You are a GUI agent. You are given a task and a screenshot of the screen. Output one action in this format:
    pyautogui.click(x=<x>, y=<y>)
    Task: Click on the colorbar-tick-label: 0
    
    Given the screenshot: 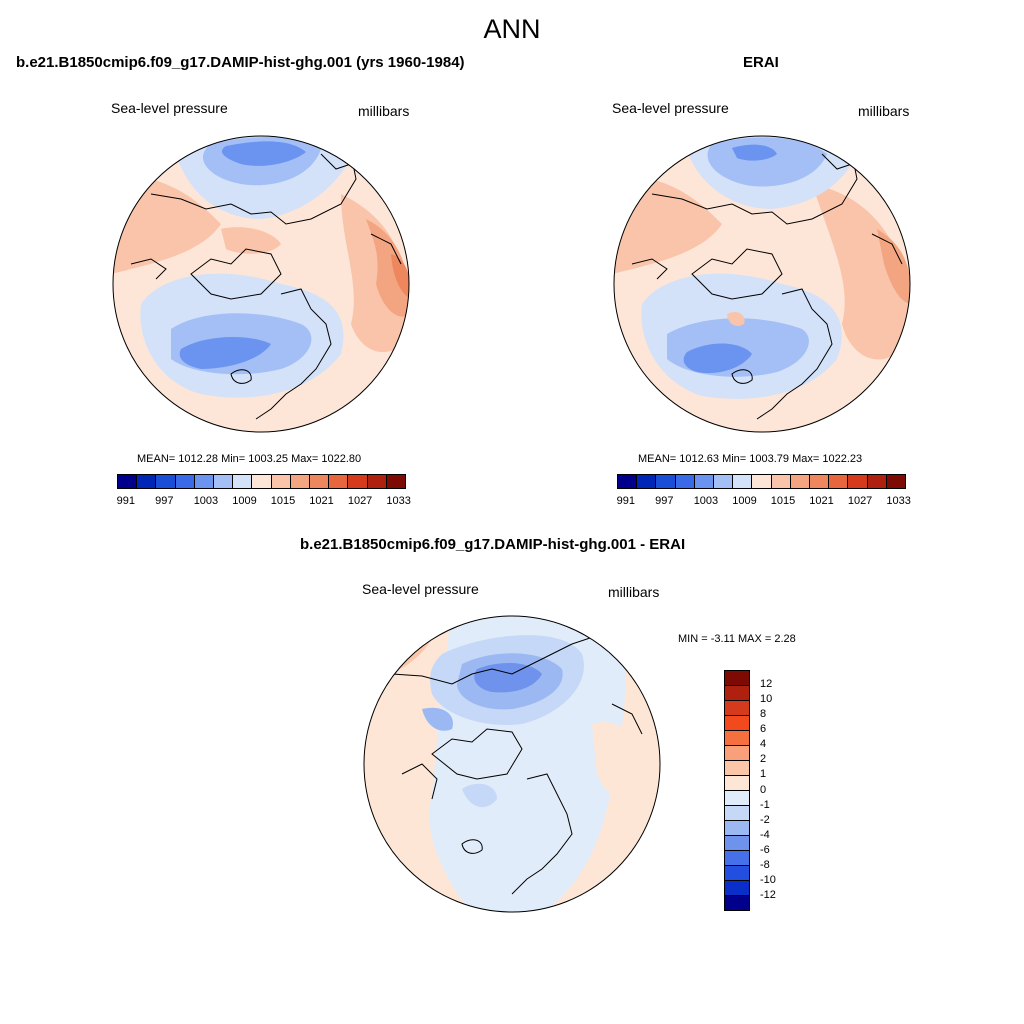 What is the action you would take?
    pyautogui.click(x=763, y=789)
    